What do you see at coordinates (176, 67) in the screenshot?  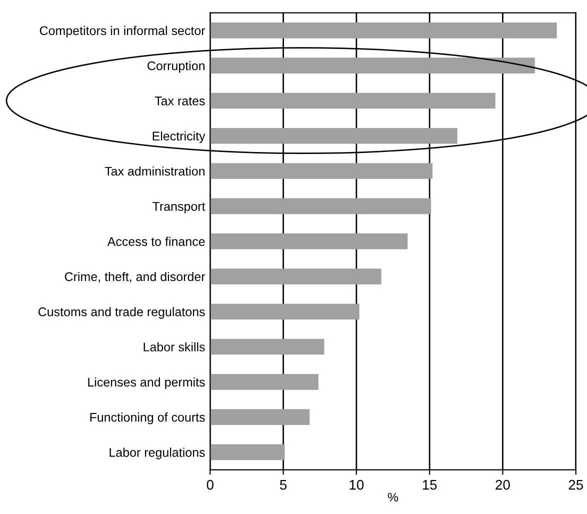 I see `y-tick-label: Corruption` at bounding box center [176, 67].